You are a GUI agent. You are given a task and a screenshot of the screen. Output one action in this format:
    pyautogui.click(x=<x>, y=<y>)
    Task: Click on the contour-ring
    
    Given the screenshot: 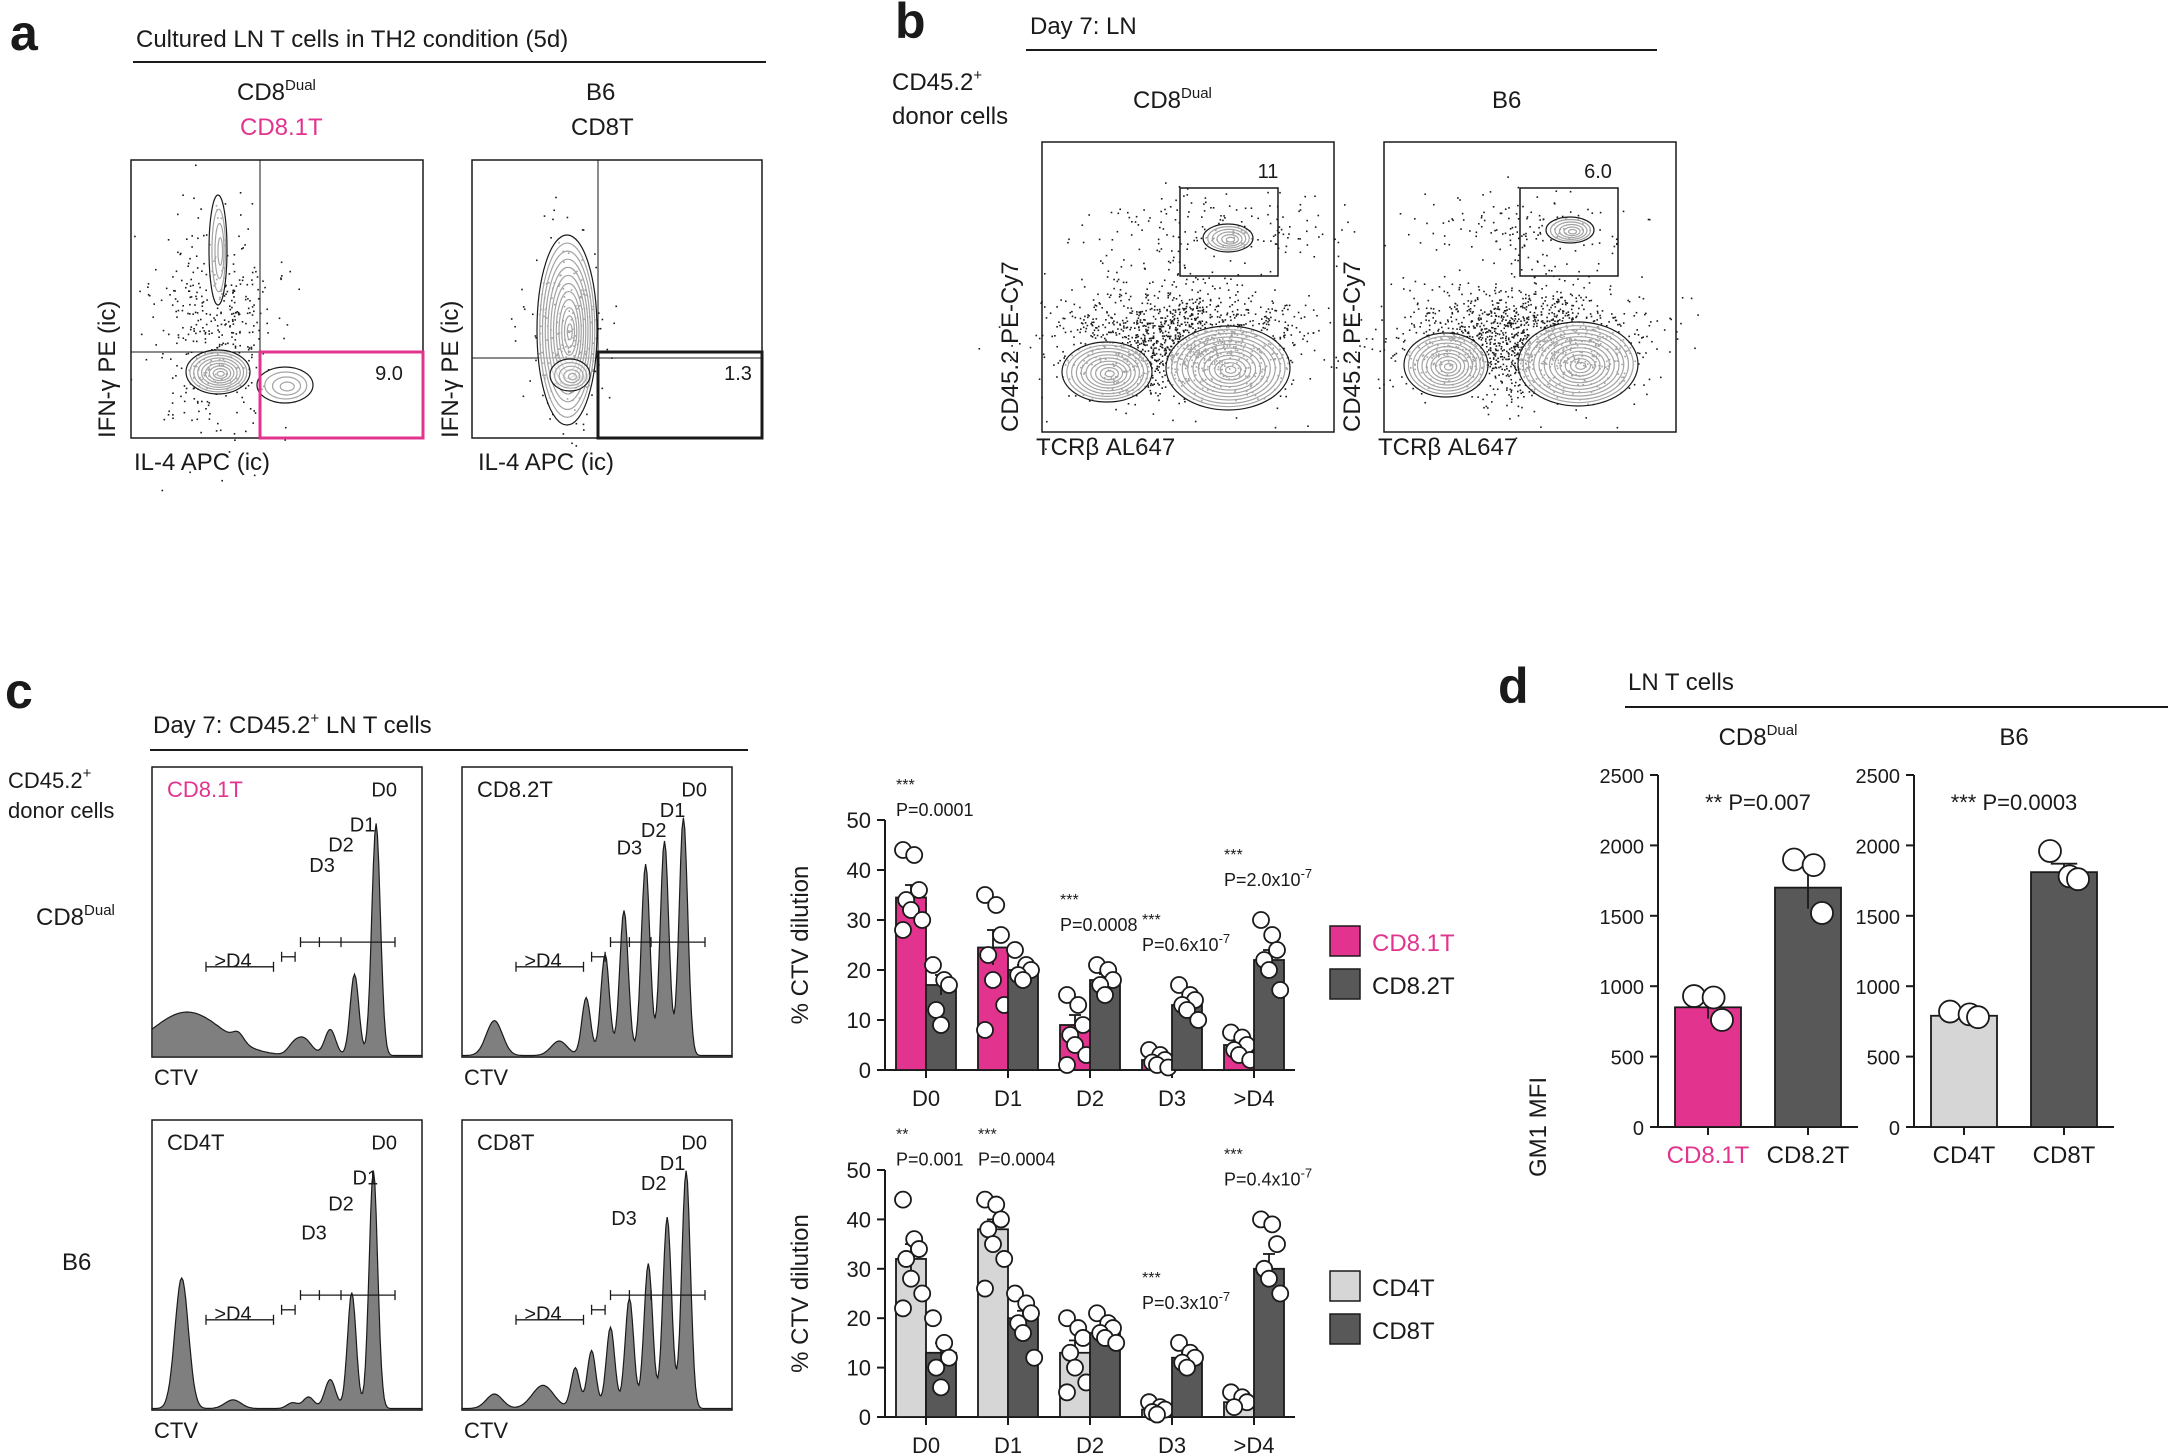 What is the action you would take?
    pyautogui.click(x=218, y=372)
    